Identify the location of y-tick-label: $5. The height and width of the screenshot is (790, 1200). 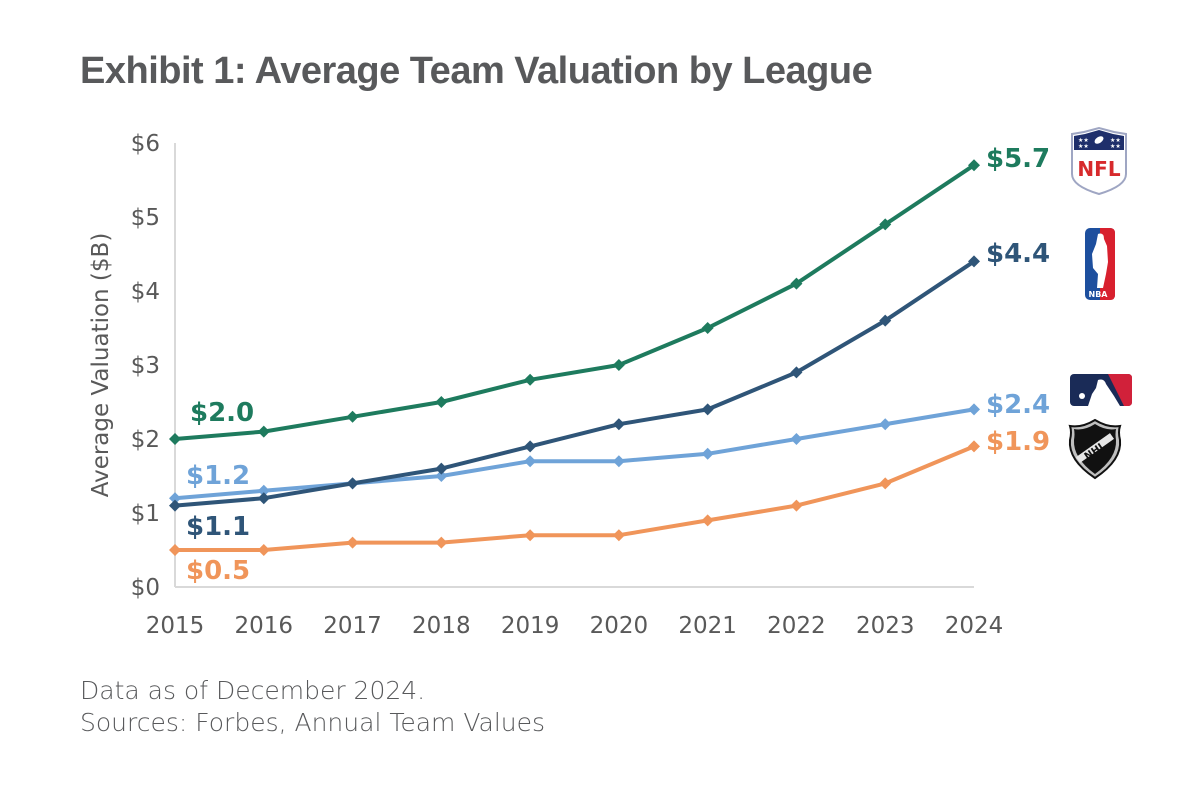
(145, 218).